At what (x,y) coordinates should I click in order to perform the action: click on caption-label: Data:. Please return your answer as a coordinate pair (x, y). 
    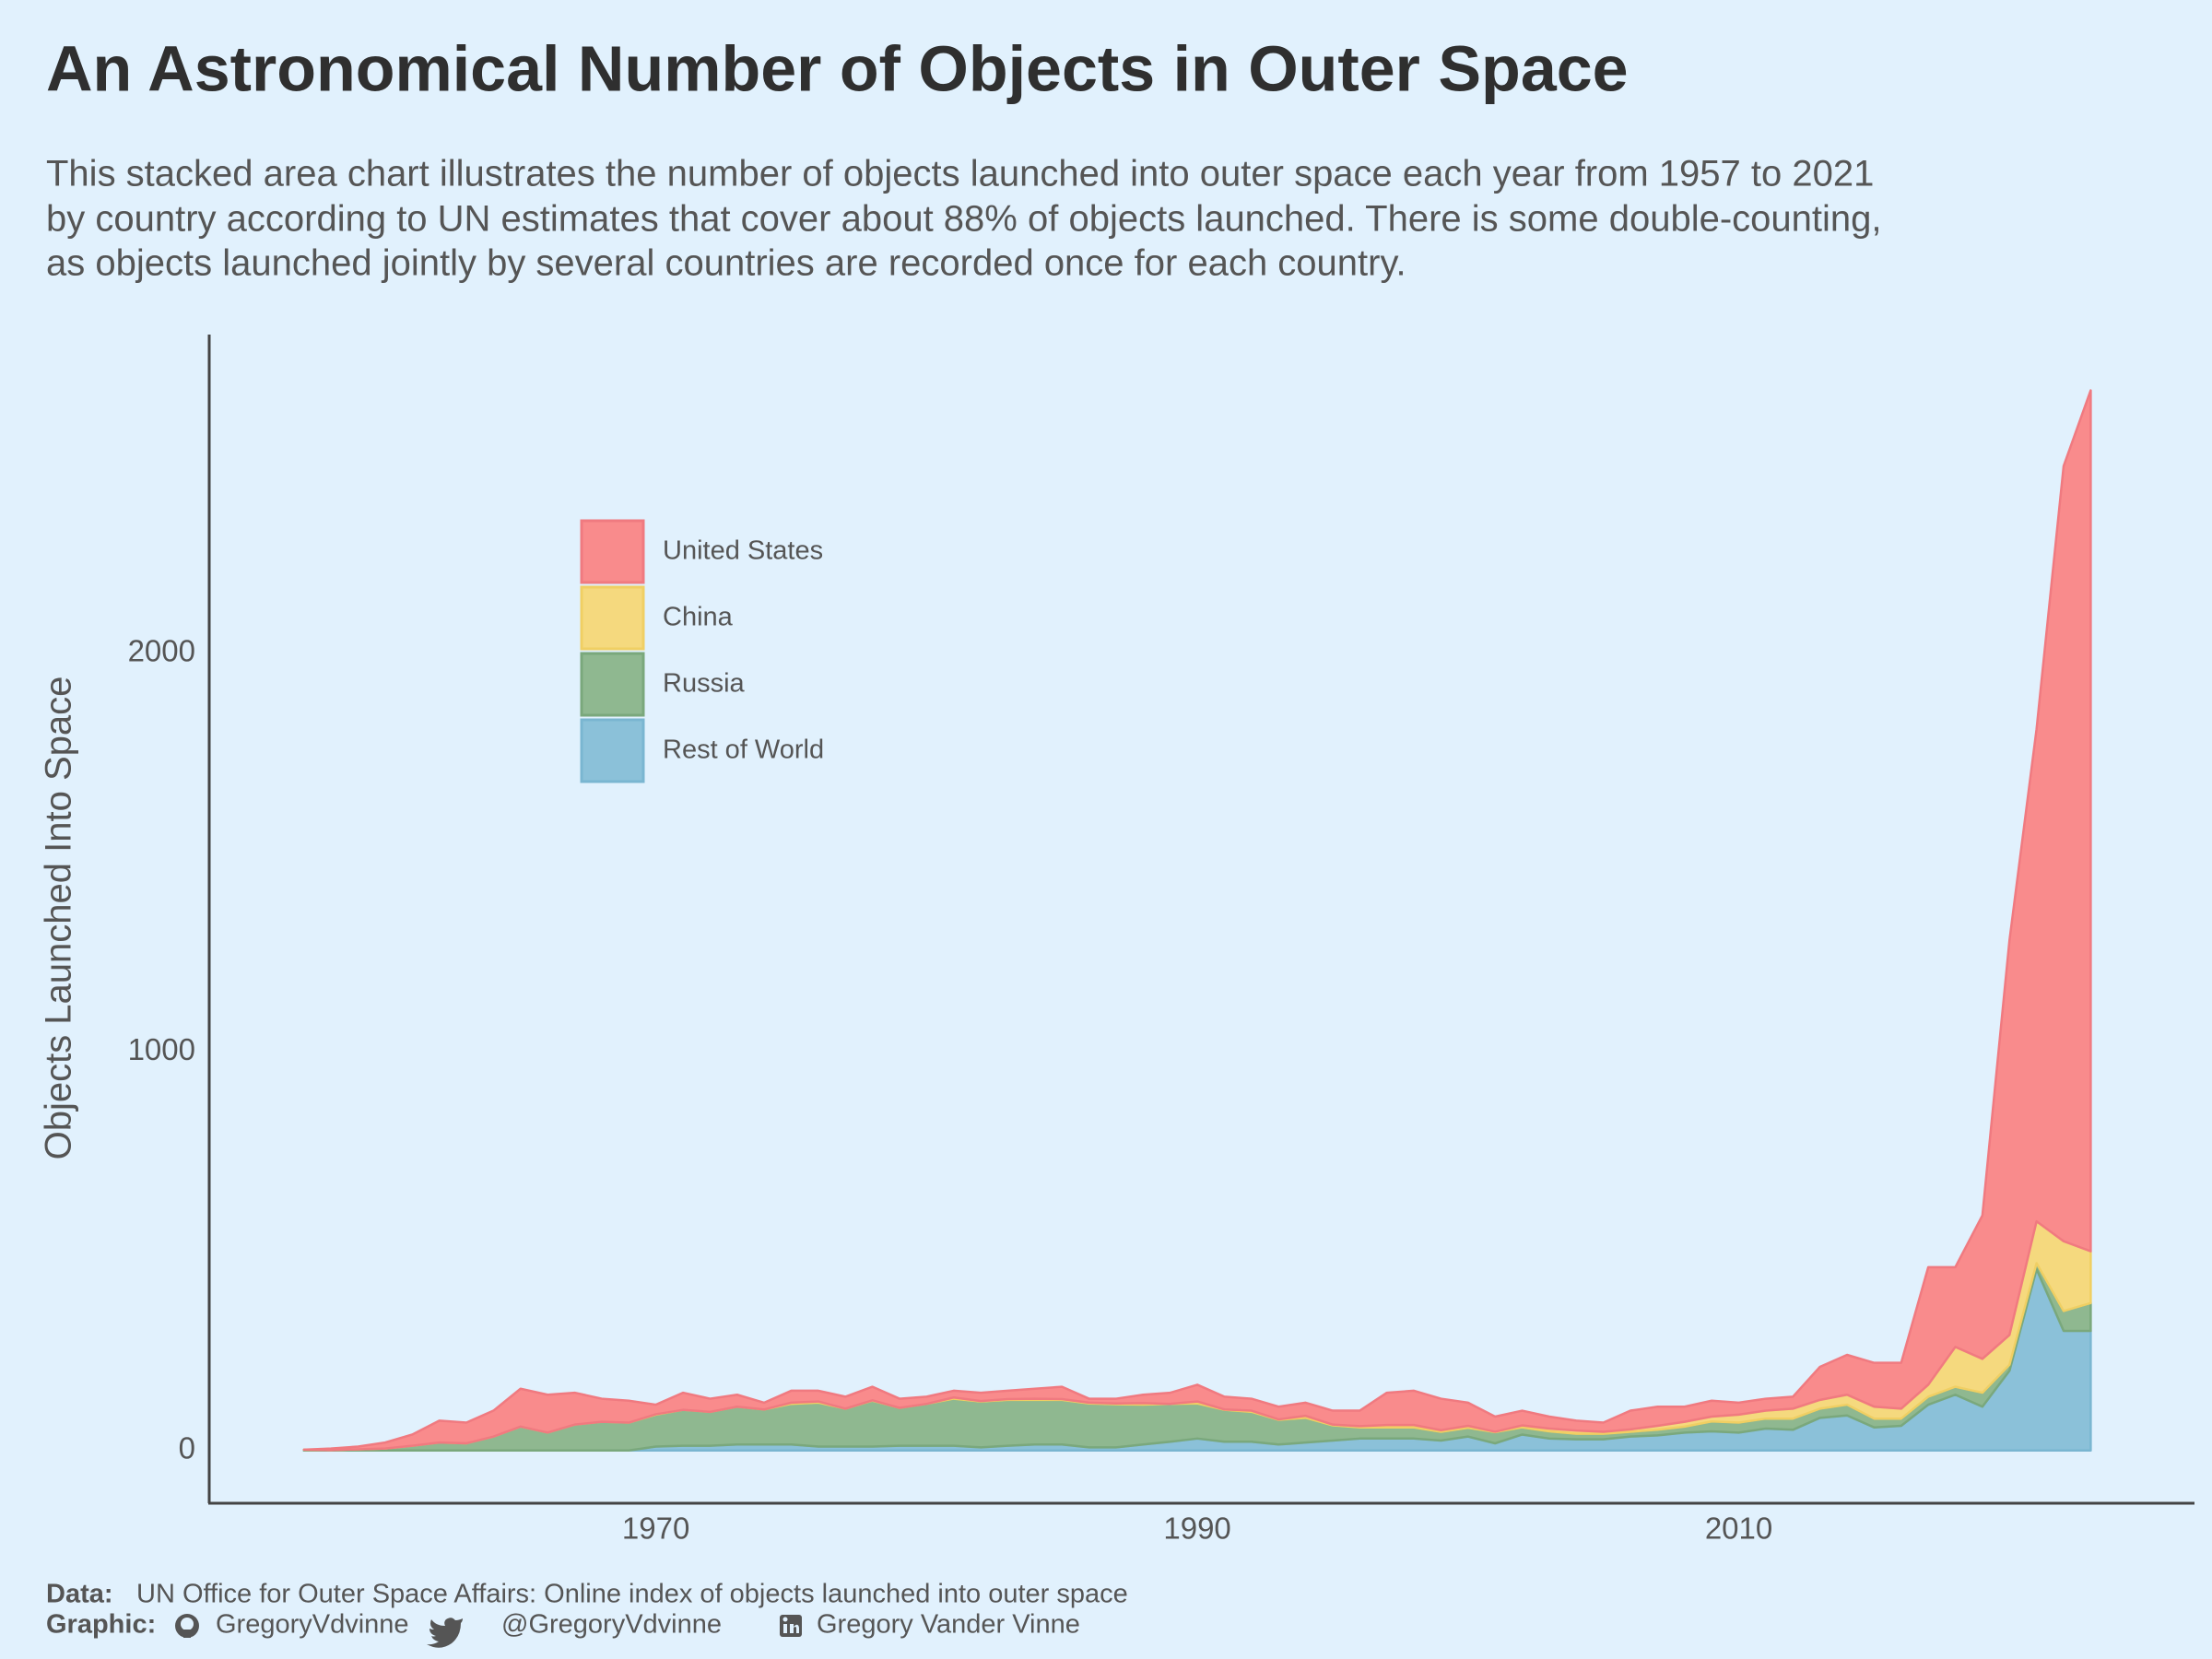
    Looking at the image, I should click on (79, 1594).